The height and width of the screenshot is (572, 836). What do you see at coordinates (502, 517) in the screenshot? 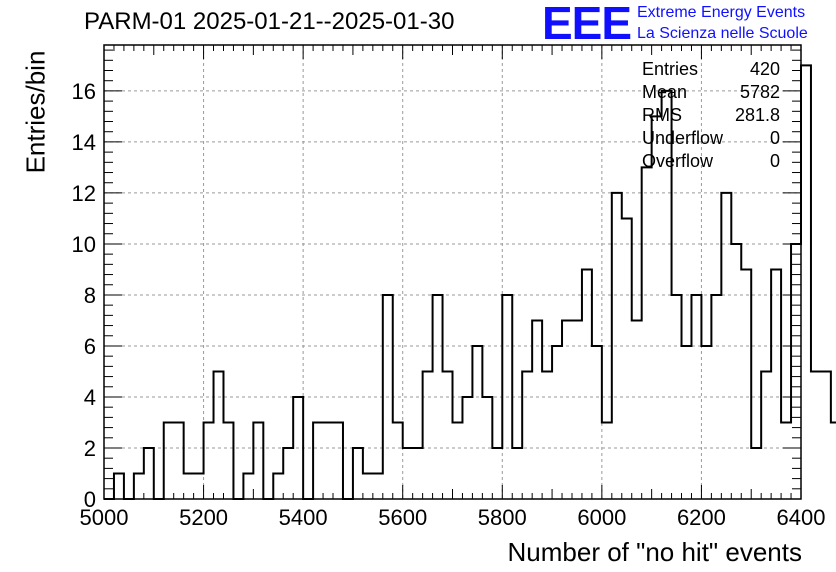
I see `x-tick-label: 5800` at bounding box center [502, 517].